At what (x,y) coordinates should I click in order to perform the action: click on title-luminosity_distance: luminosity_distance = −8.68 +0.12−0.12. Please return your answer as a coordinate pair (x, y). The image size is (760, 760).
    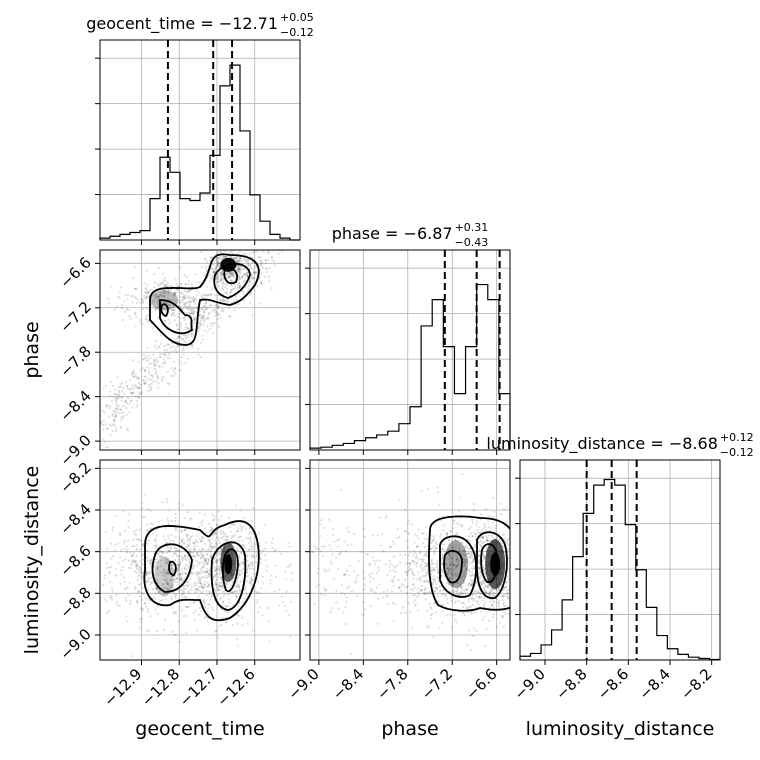
    Looking at the image, I should click on (619, 445).